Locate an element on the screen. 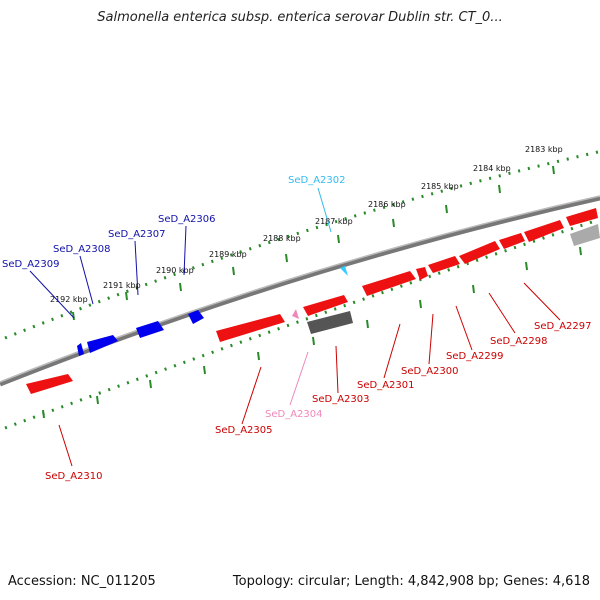 Image resolution: width=600 pixels, height=600 pixels. gene-label-2303: SeD_A2303 is located at coordinates (341, 399).